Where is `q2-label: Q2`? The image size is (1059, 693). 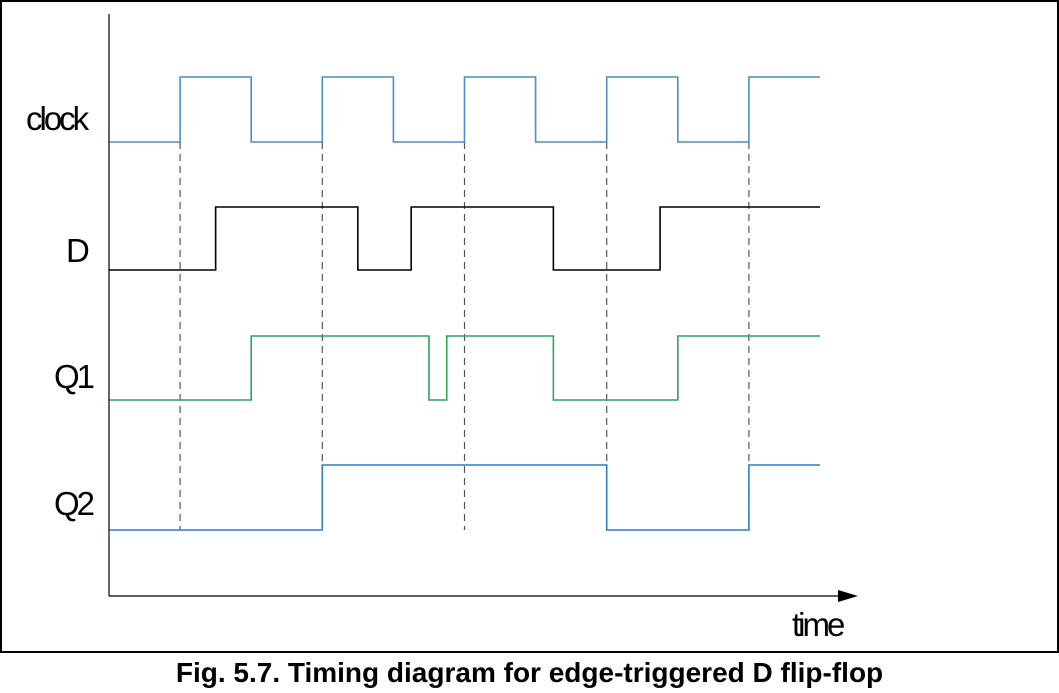
q2-label: Q2 is located at coordinates (74, 503).